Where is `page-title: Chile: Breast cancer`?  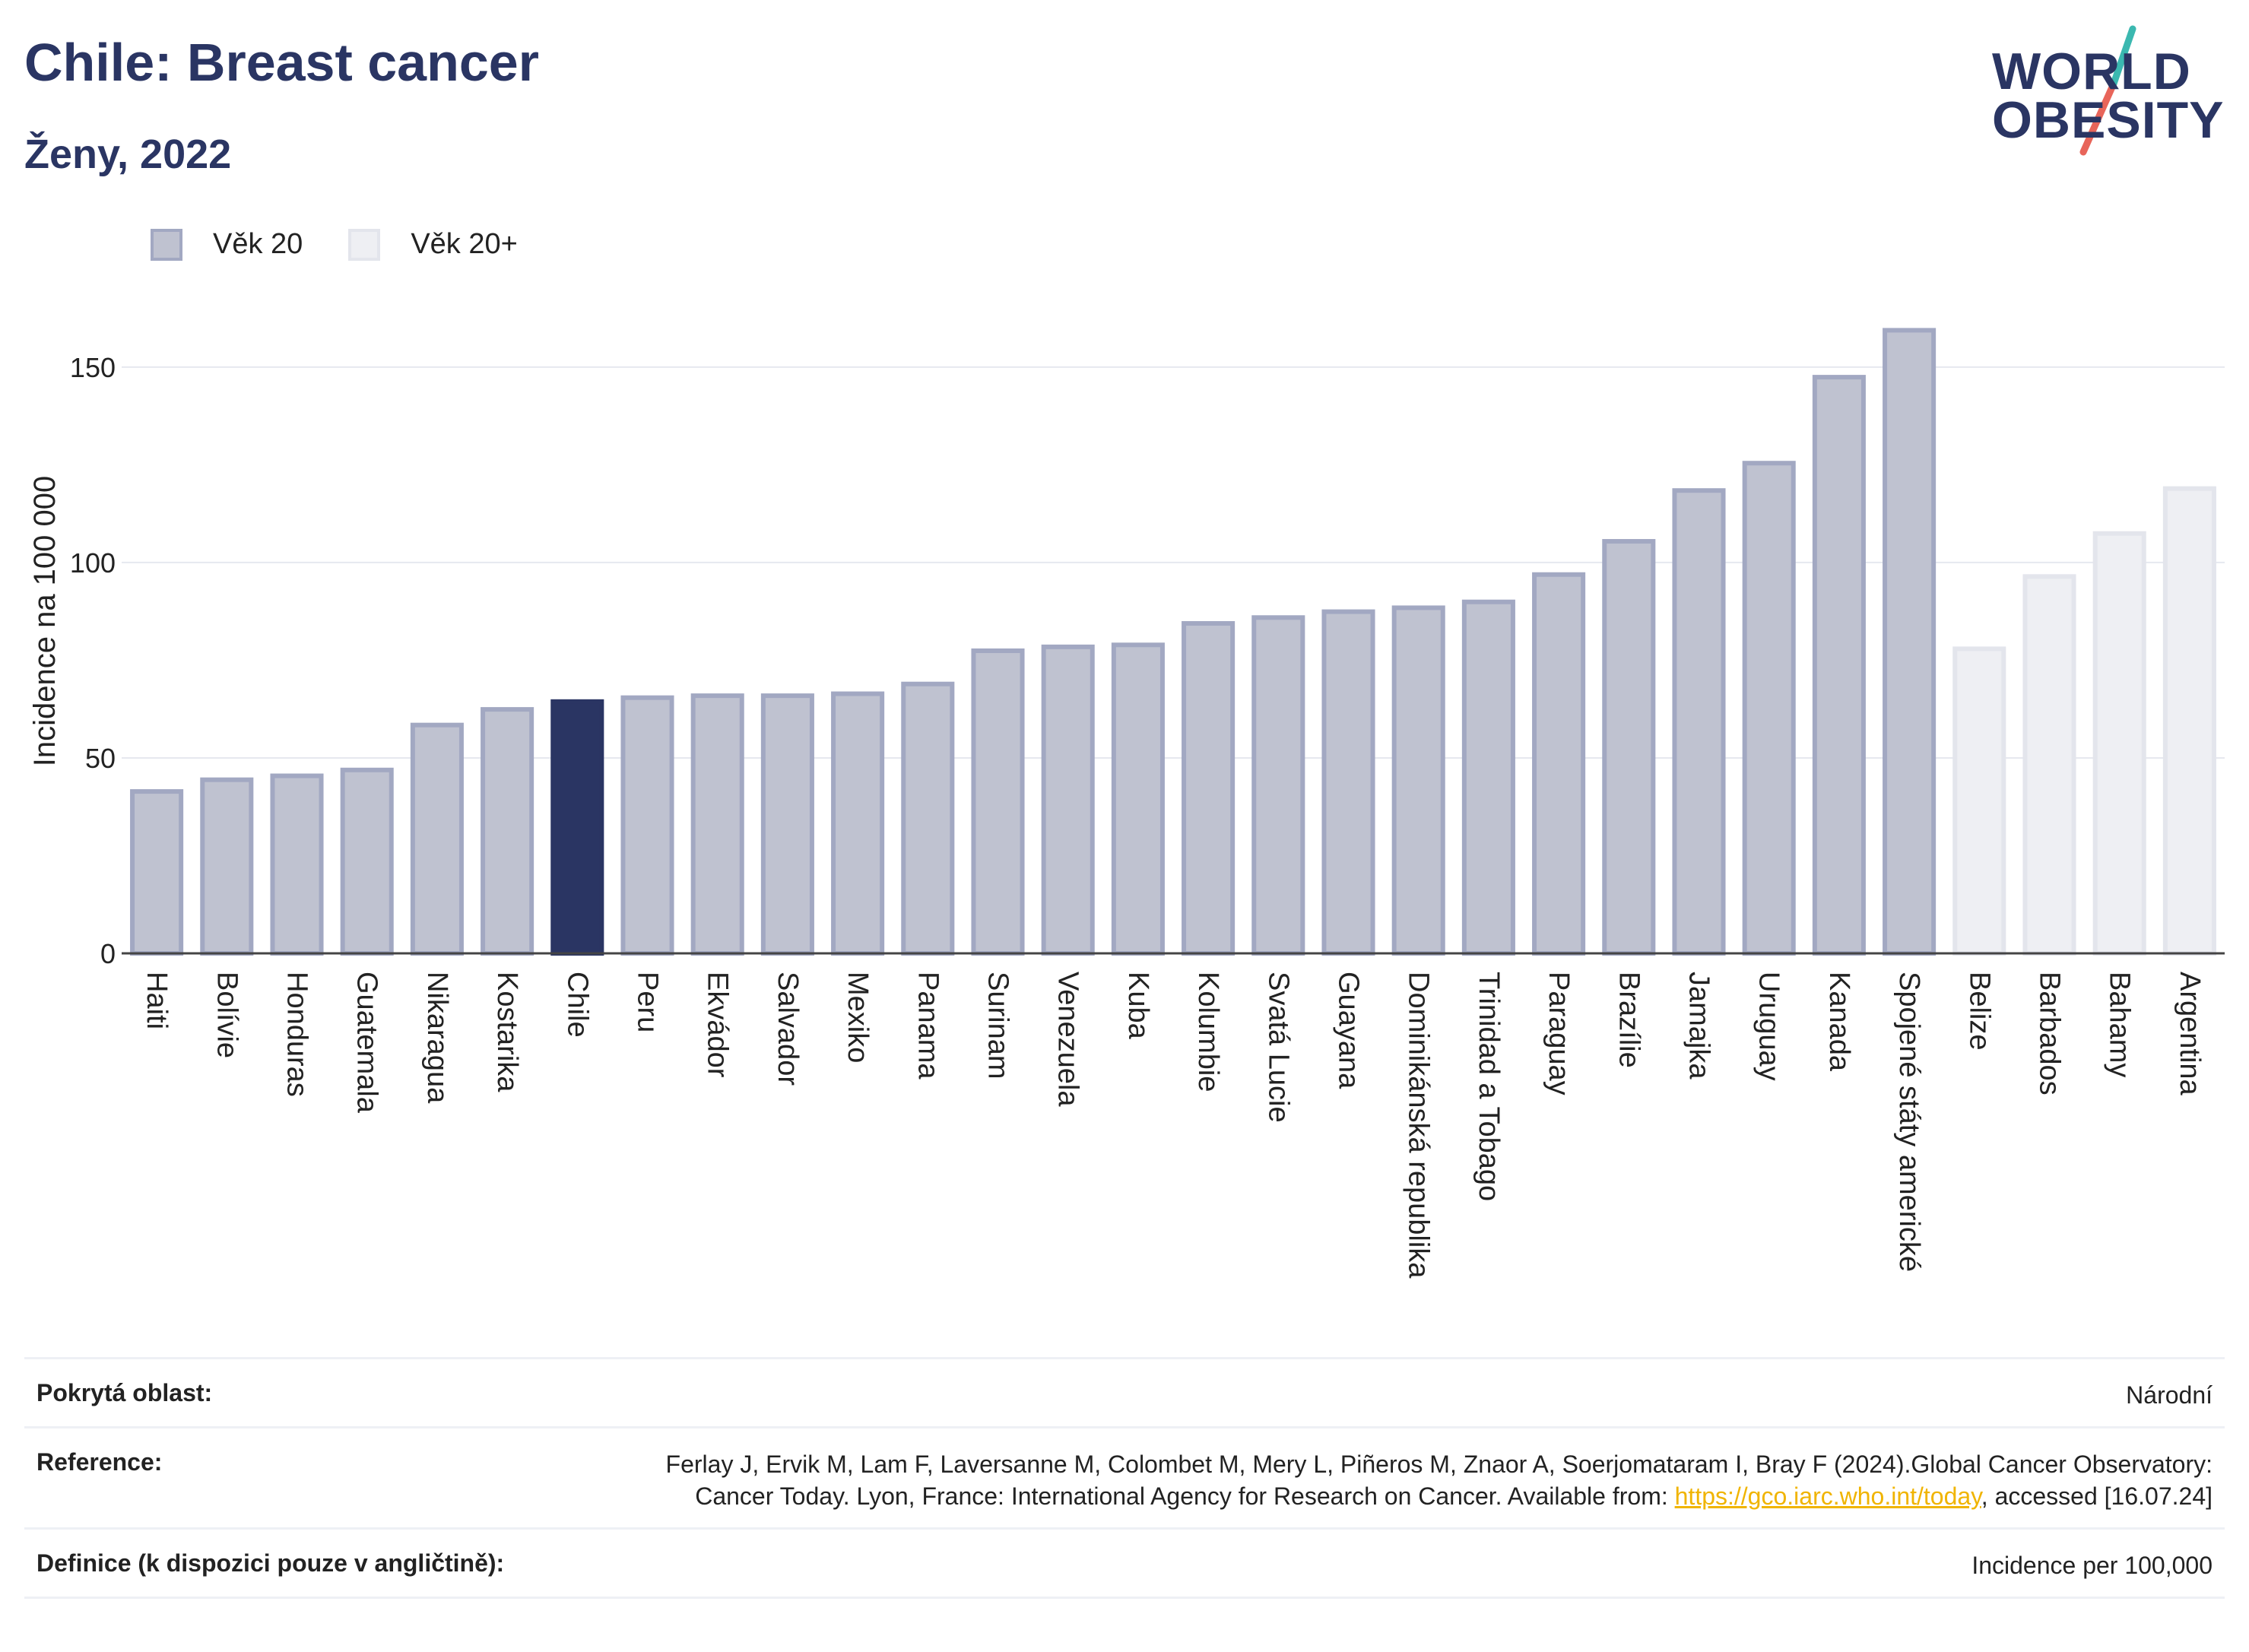 page-title: Chile: Breast cancer is located at coordinates (281, 62).